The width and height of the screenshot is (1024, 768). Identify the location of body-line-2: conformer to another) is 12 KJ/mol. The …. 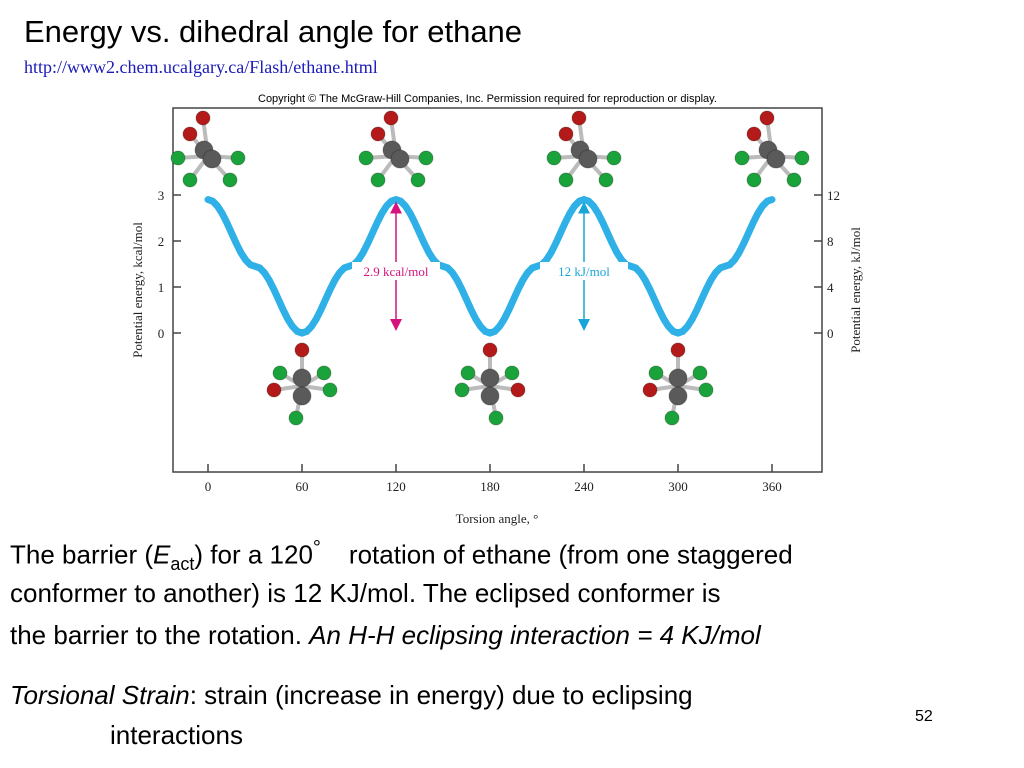
(365, 593).